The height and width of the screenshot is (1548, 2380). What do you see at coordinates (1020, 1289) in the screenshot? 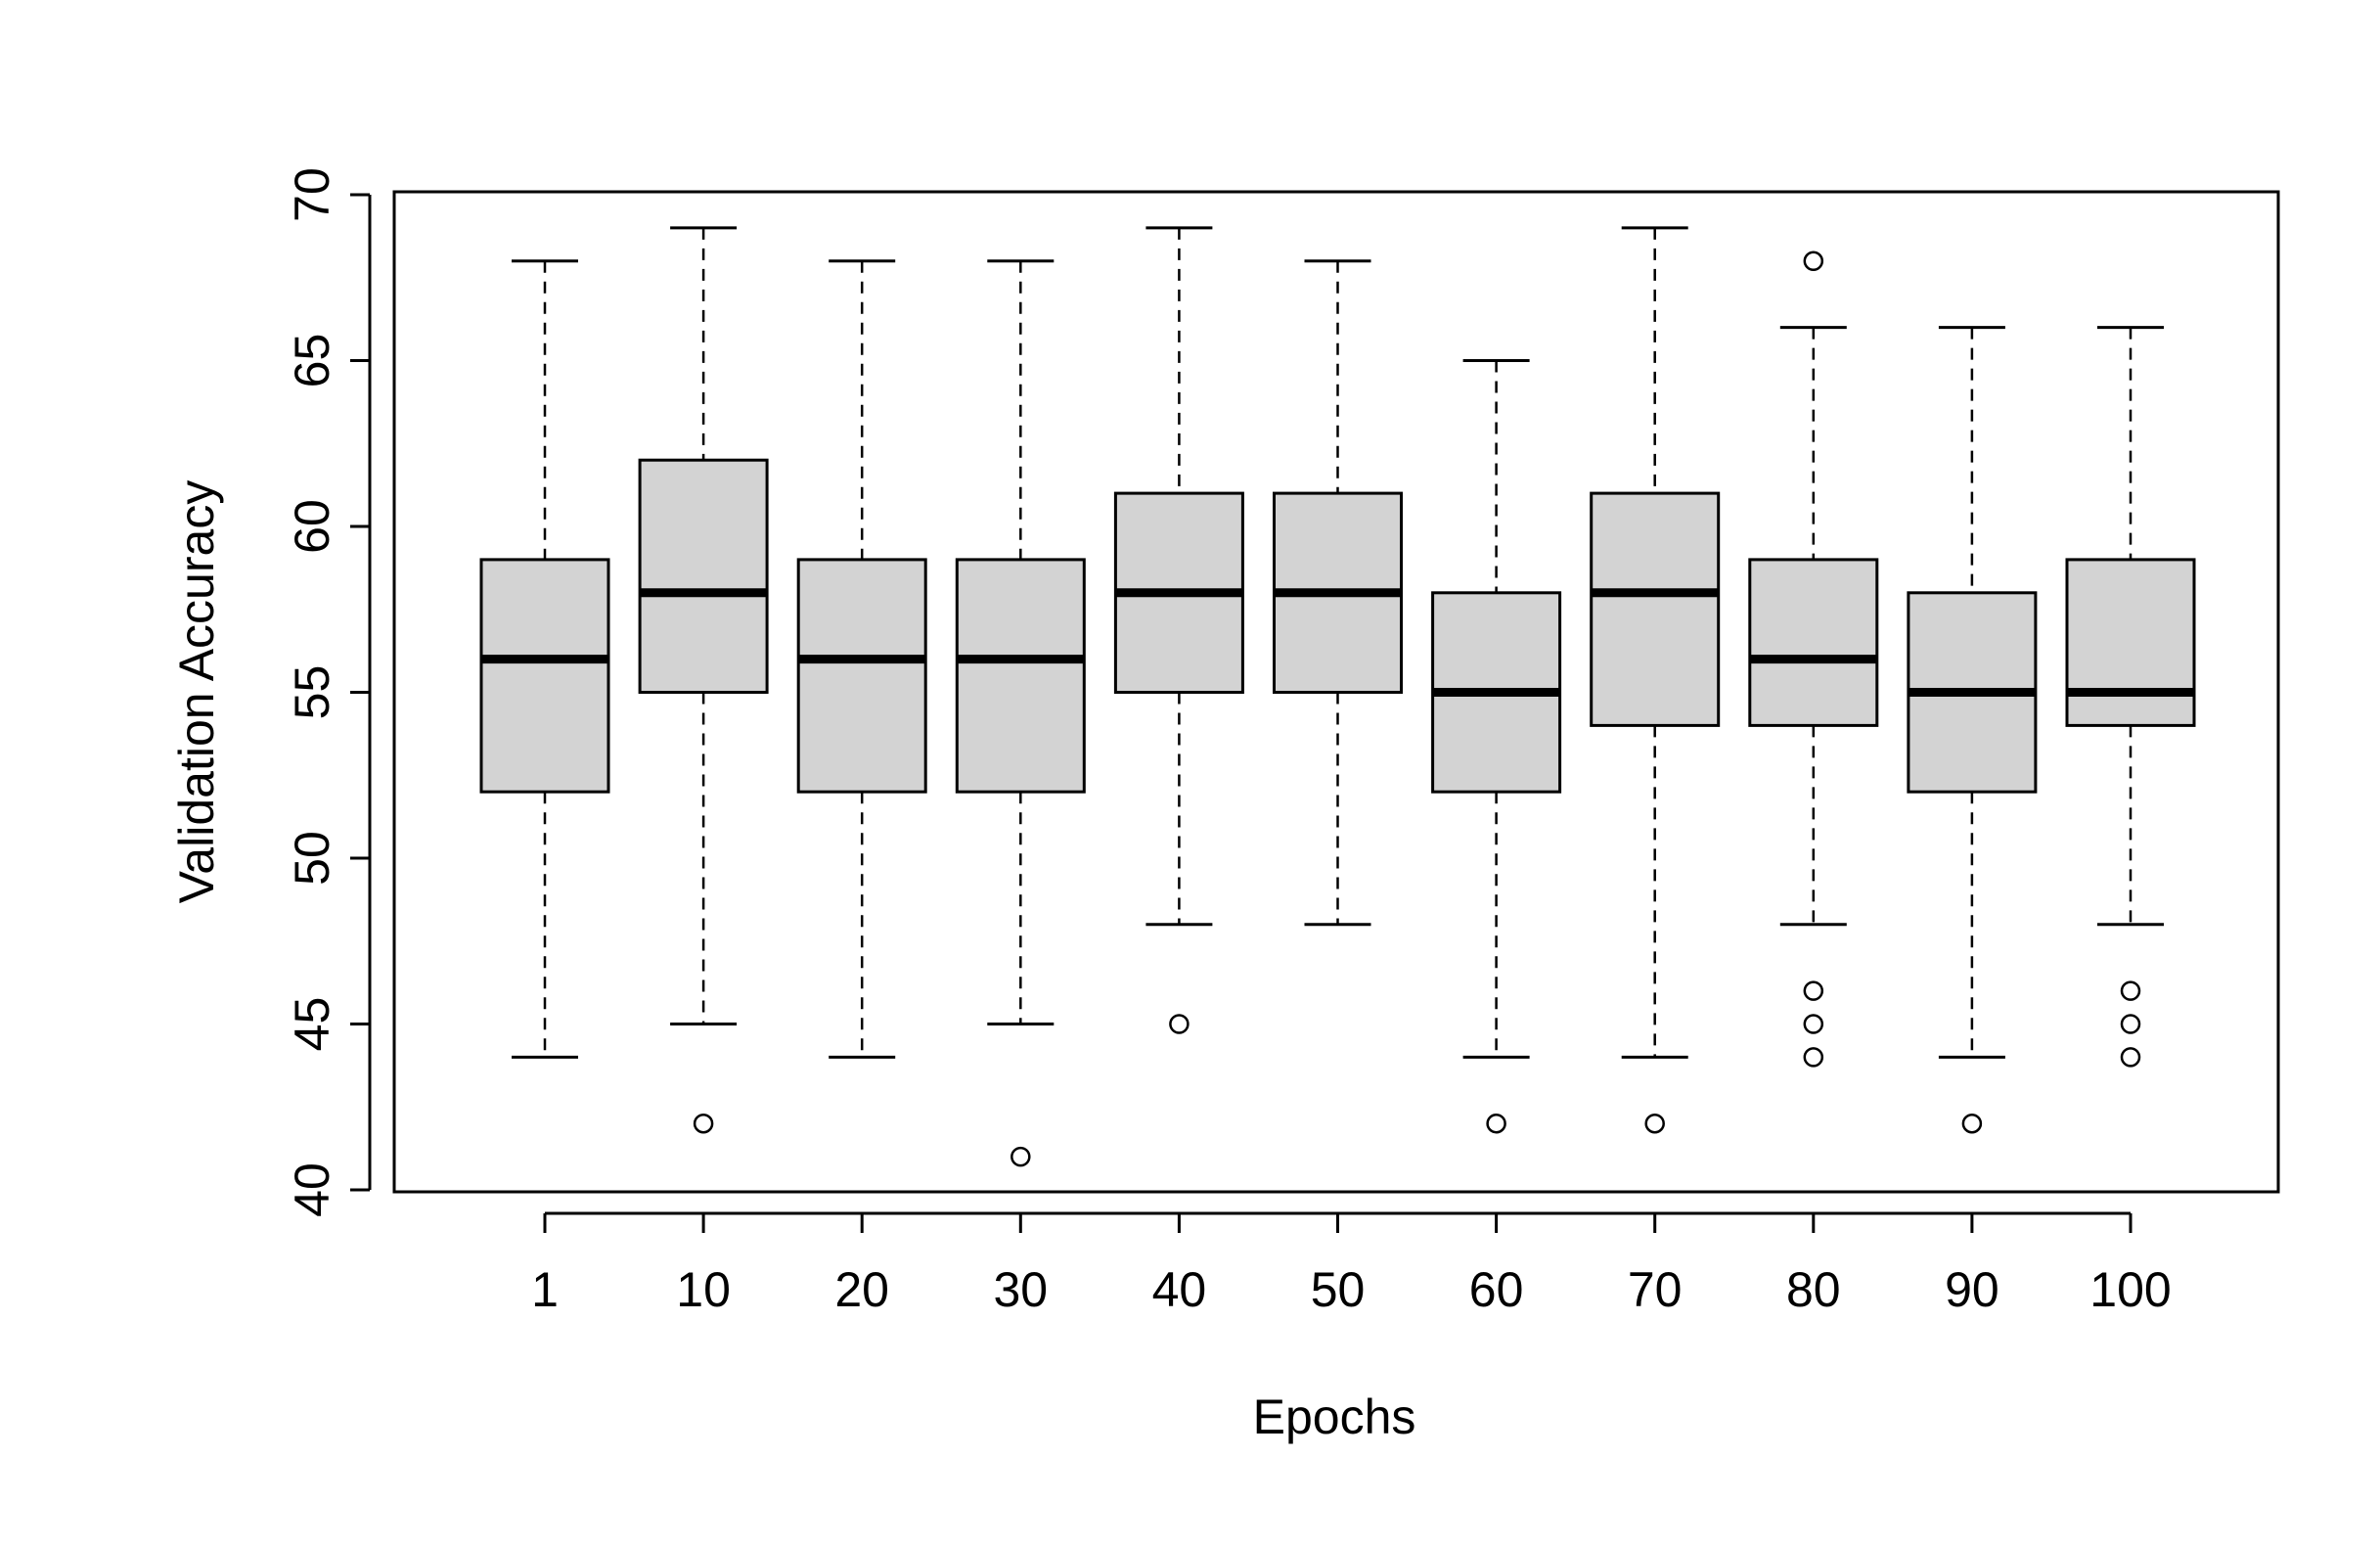
I see `x-tick-label-30: 30` at bounding box center [1020, 1289].